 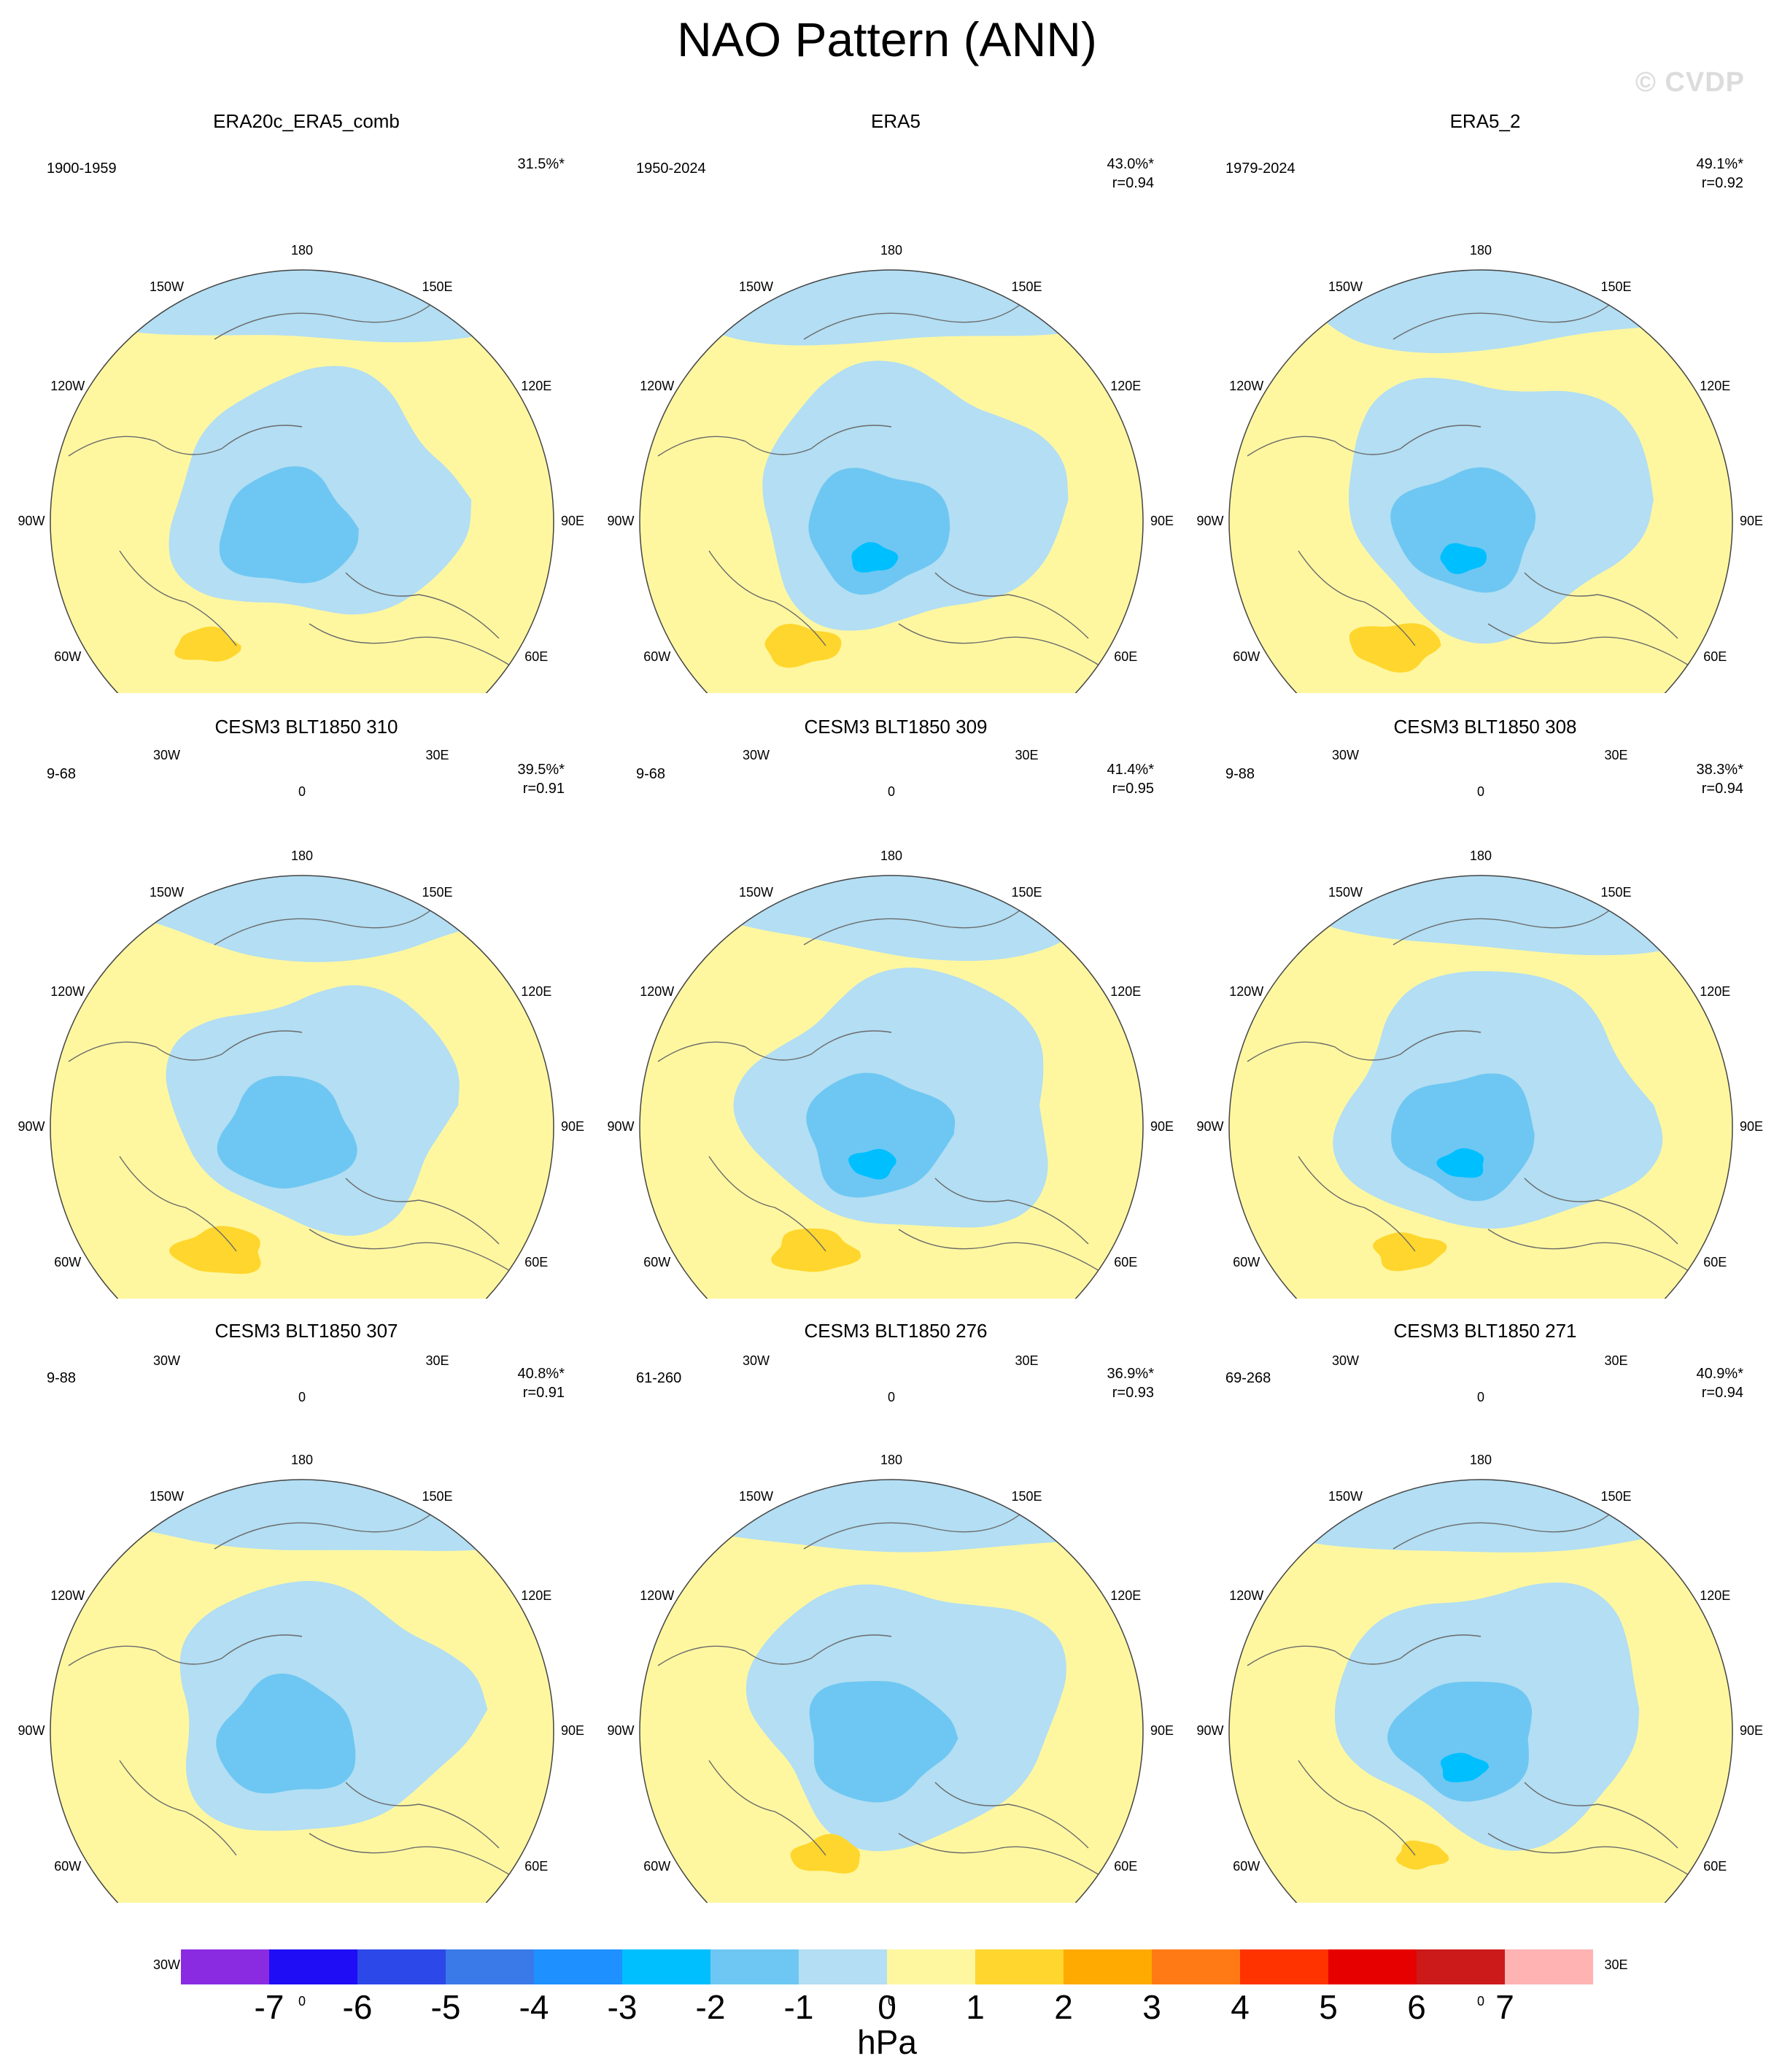 I want to click on panel-title: ERA5, so click(x=896, y=121).